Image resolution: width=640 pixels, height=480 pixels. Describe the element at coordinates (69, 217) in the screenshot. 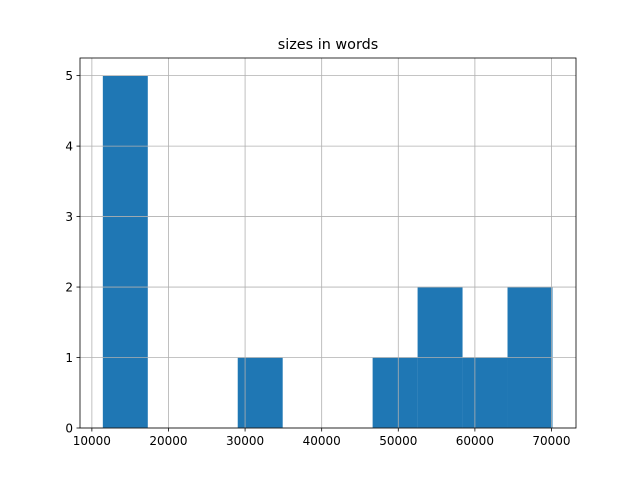

I see `y-tick-label: 3` at that location.